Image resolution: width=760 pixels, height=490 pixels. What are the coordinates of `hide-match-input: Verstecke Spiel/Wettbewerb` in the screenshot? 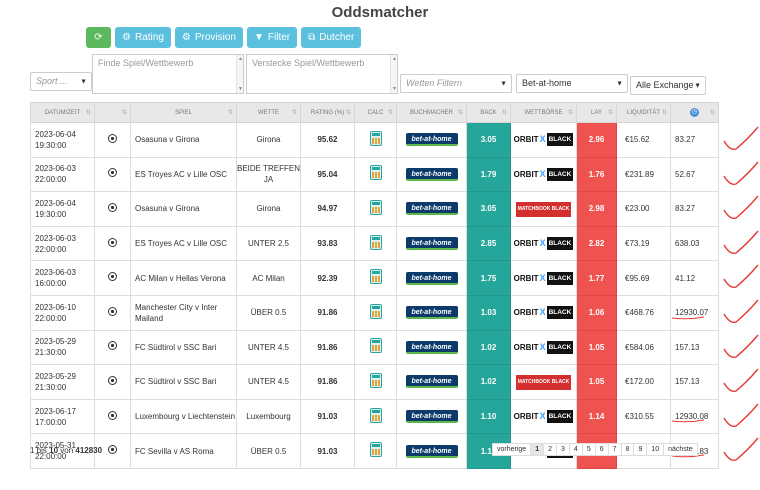 It's located at (322, 74).